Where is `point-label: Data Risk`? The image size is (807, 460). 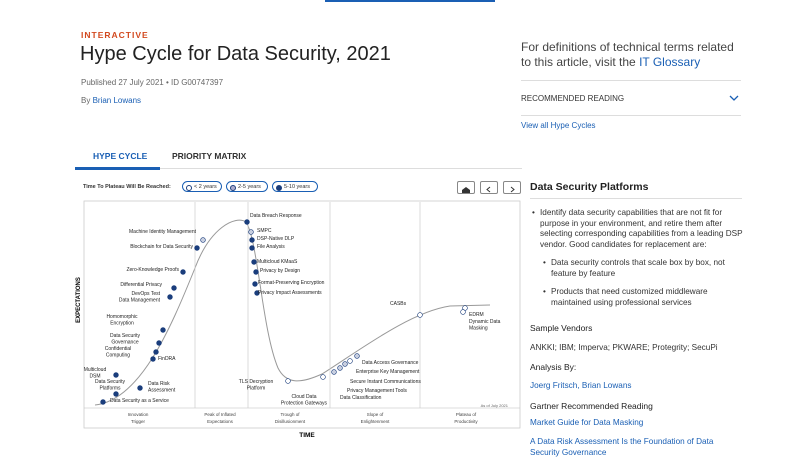
point-label: Data Risk is located at coordinates (159, 384).